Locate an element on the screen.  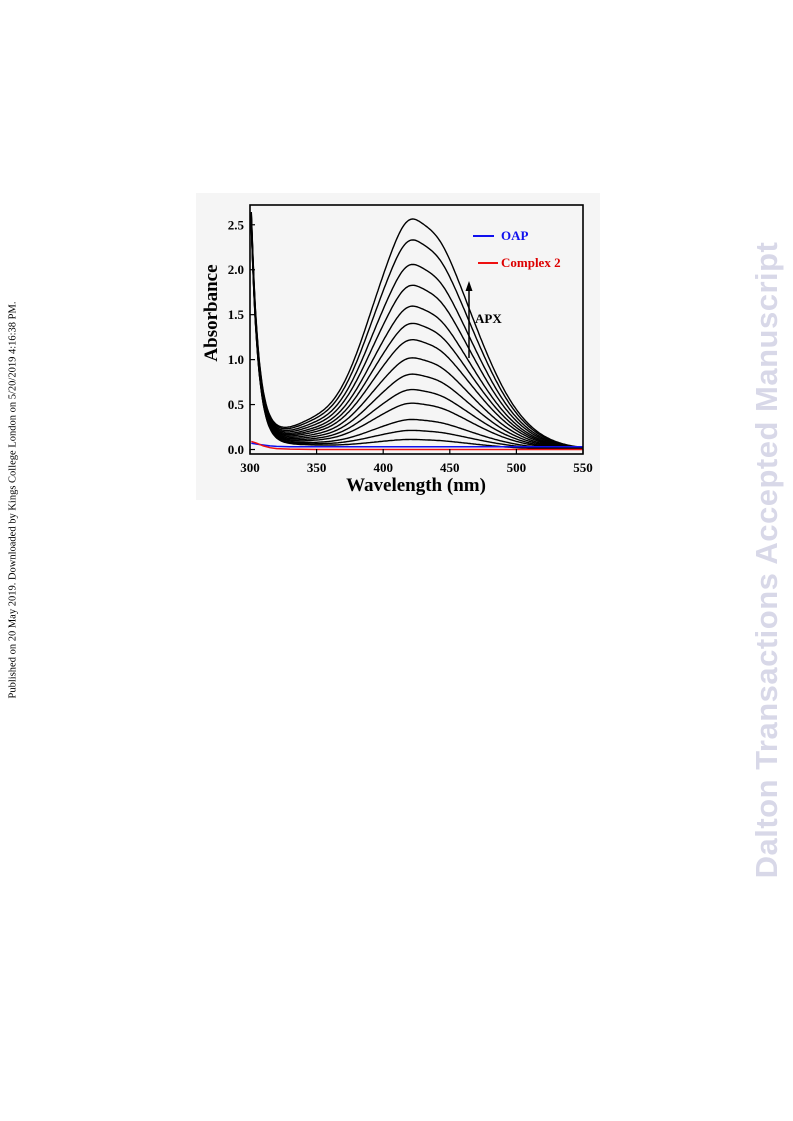
series-lines is located at coordinates (417, 445).